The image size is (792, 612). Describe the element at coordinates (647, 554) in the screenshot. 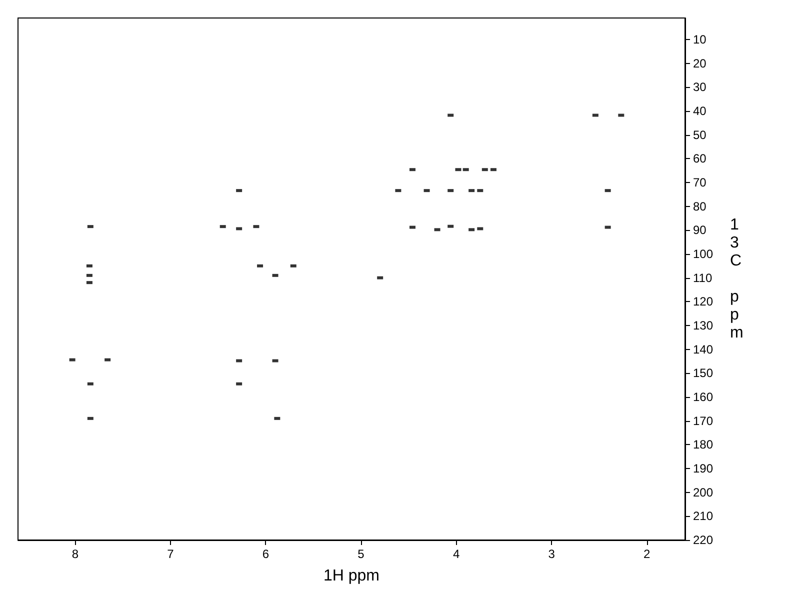

I see `x-tick-label: 2` at that location.